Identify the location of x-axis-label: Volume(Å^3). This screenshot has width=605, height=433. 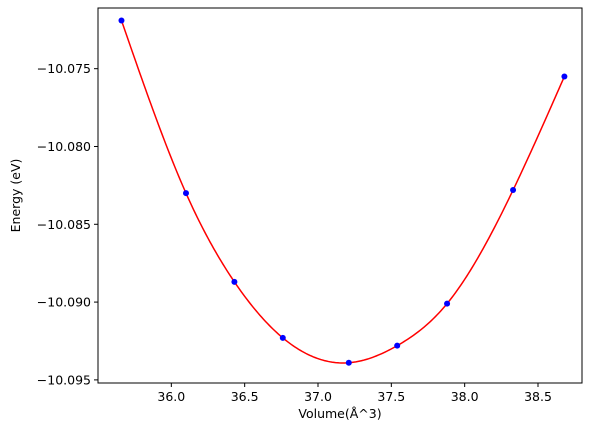
(339, 413).